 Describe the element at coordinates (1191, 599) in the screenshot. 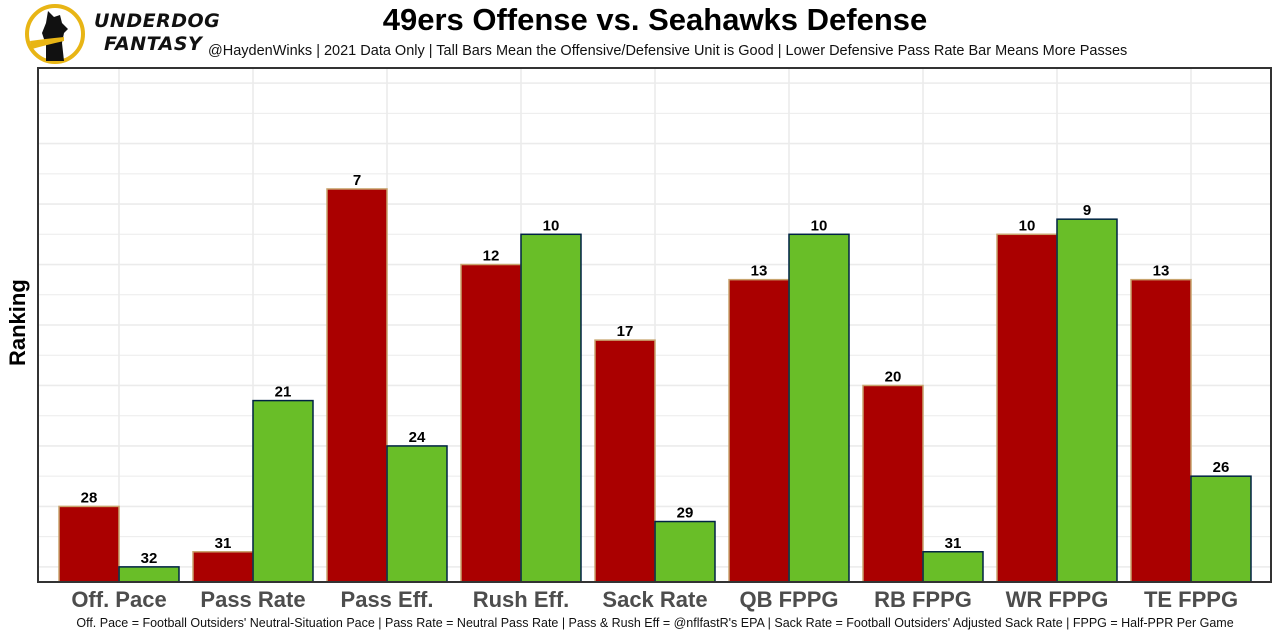

I see `x-tick-label: TE FPPG` at that location.